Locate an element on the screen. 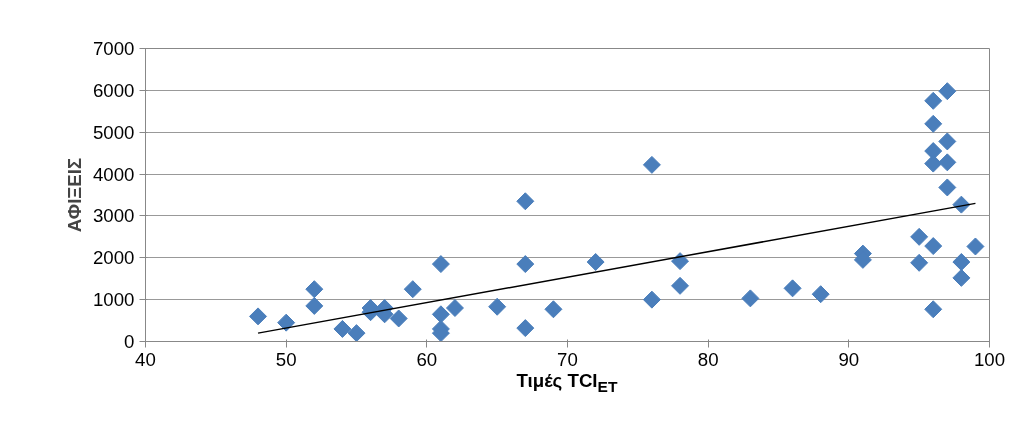  y-tick-label: 3000 is located at coordinates (114, 216).